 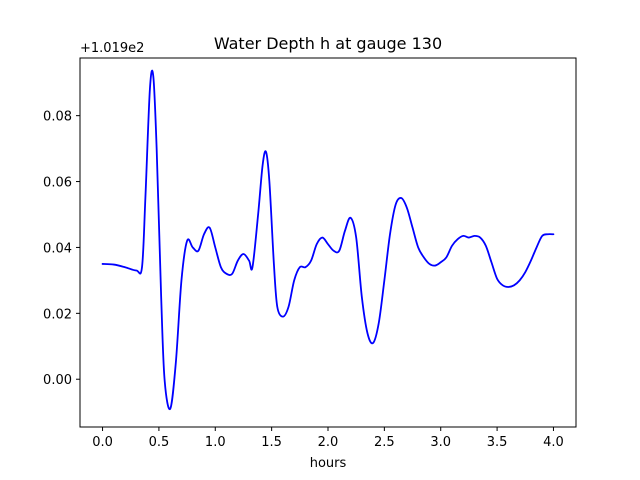 I want to click on x-tick-label: 2.0, so click(x=328, y=442).